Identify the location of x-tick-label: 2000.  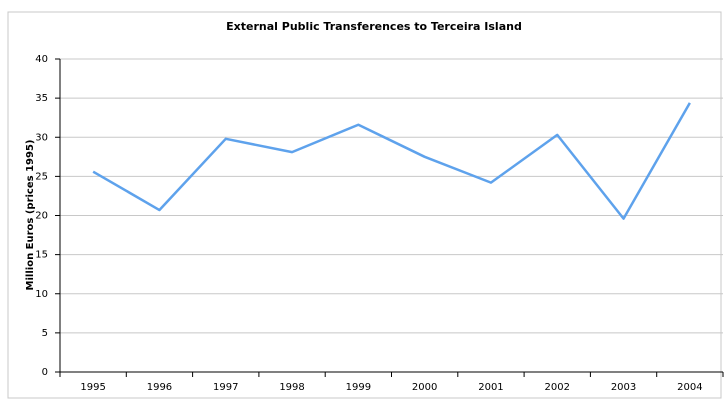
(424, 387).